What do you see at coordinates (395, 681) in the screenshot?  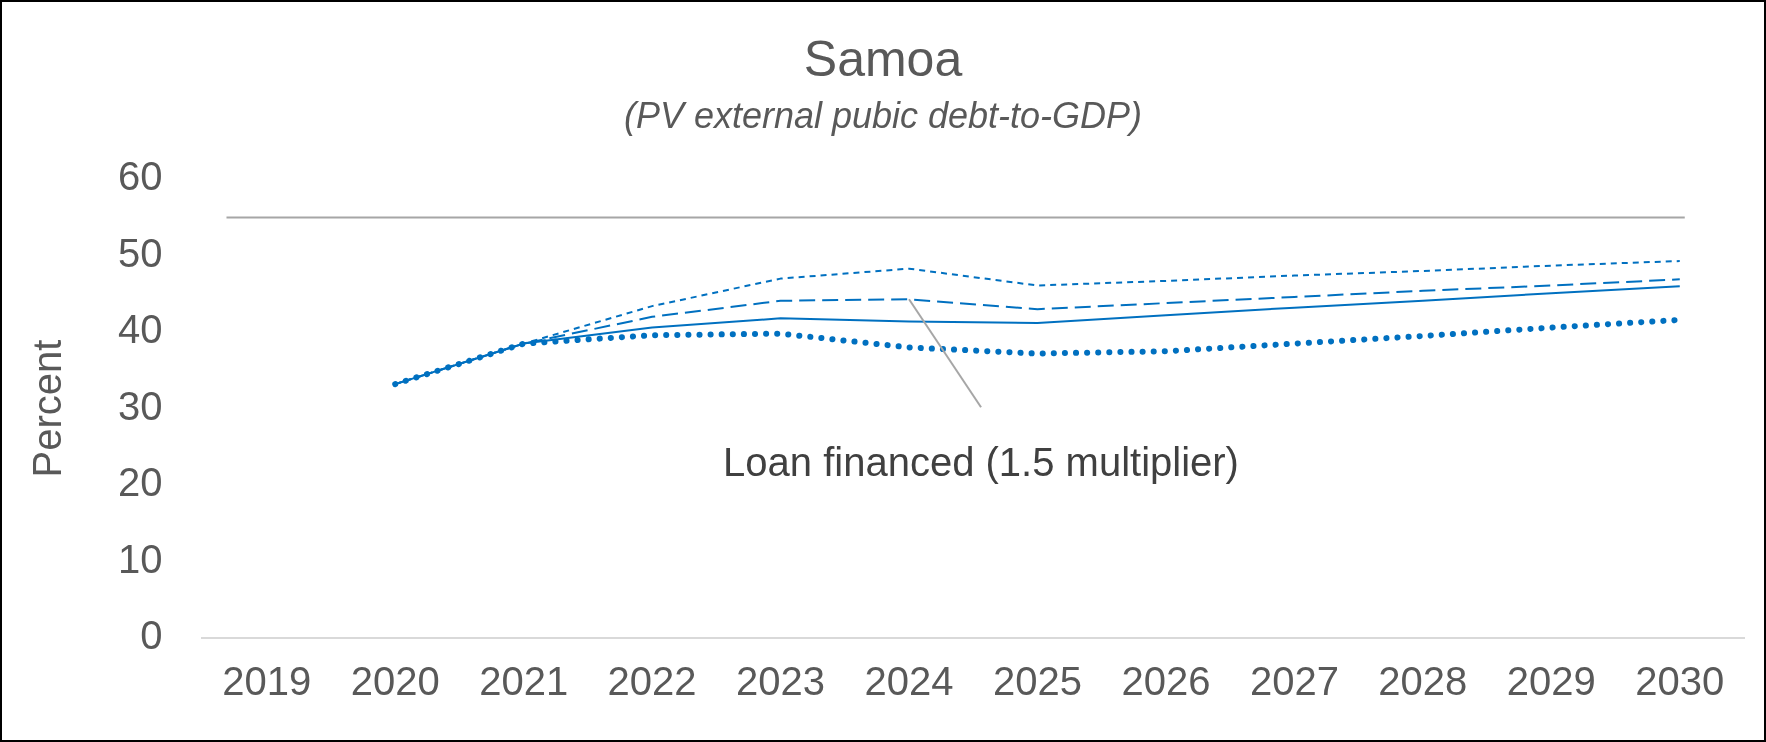 I see `x-tick-label: 2020` at bounding box center [395, 681].